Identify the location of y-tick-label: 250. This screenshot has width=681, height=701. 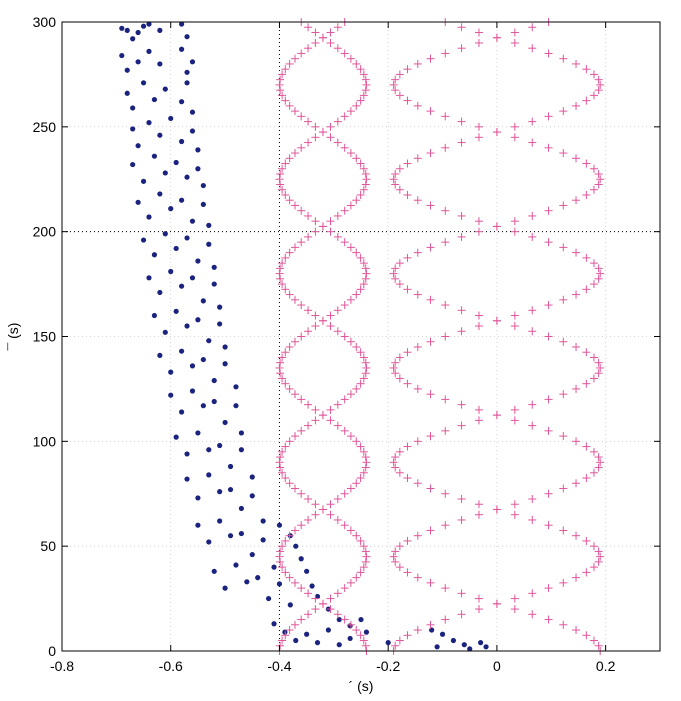
(45, 127).